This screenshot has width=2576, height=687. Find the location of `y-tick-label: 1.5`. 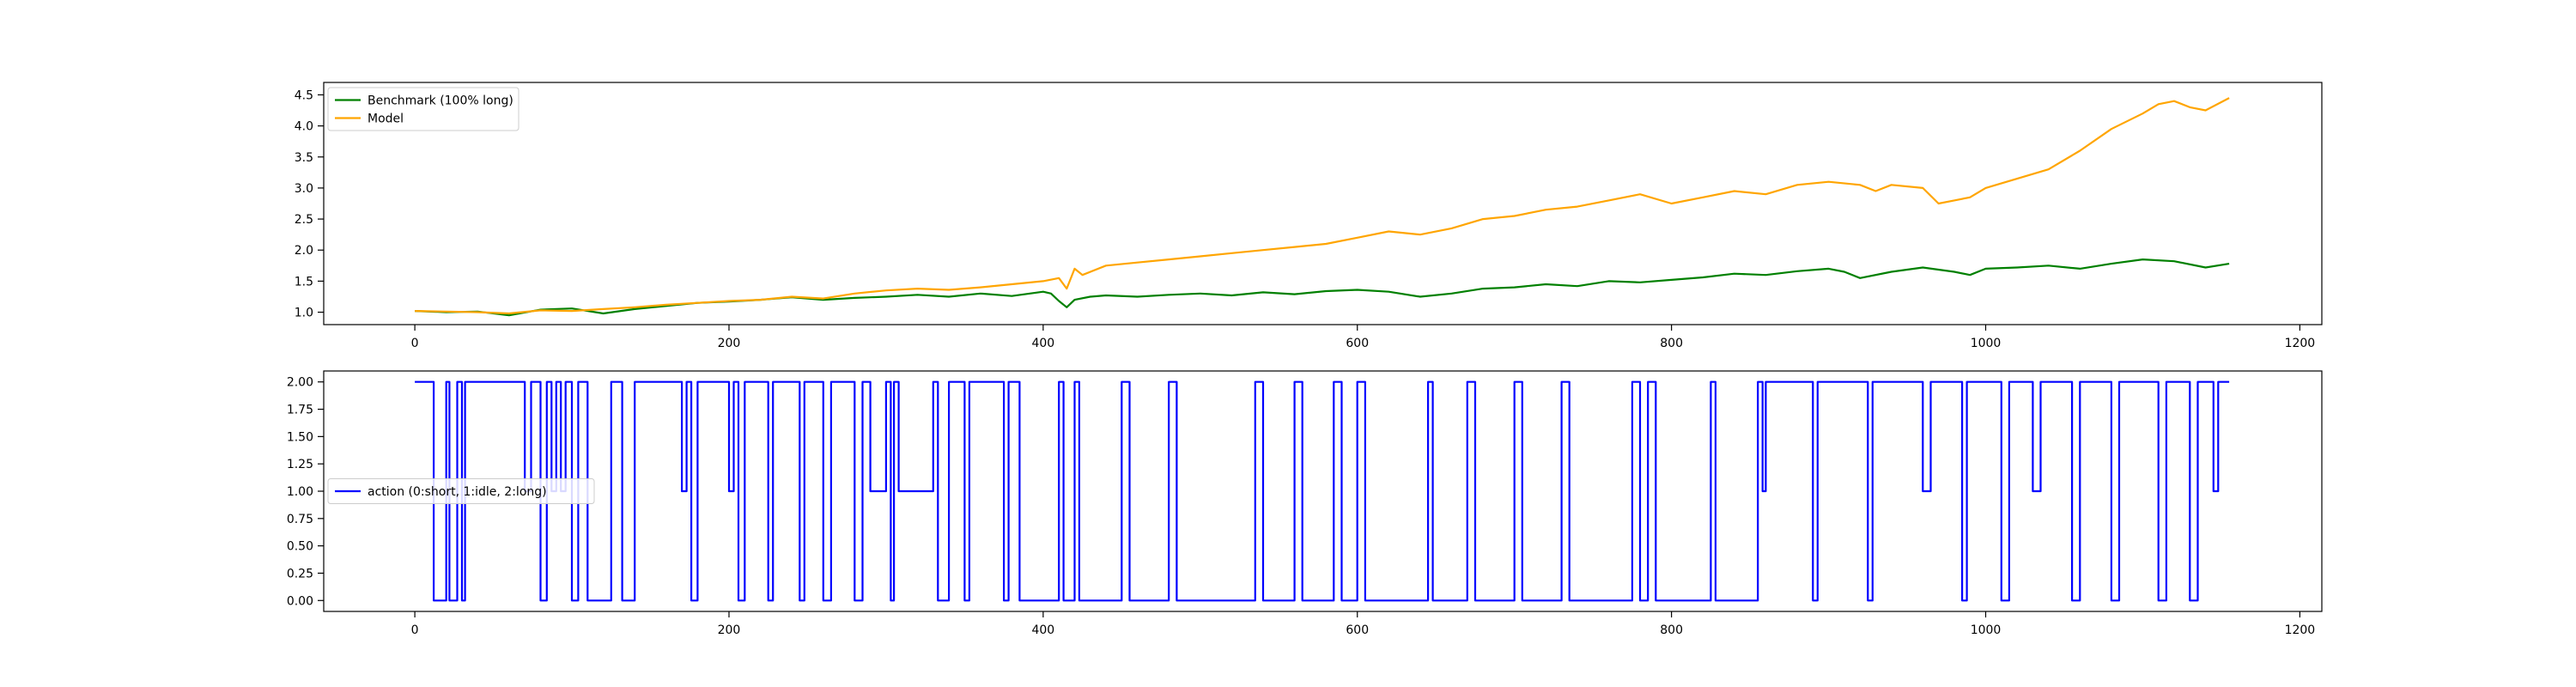

y-tick-label: 1.5 is located at coordinates (304, 282).